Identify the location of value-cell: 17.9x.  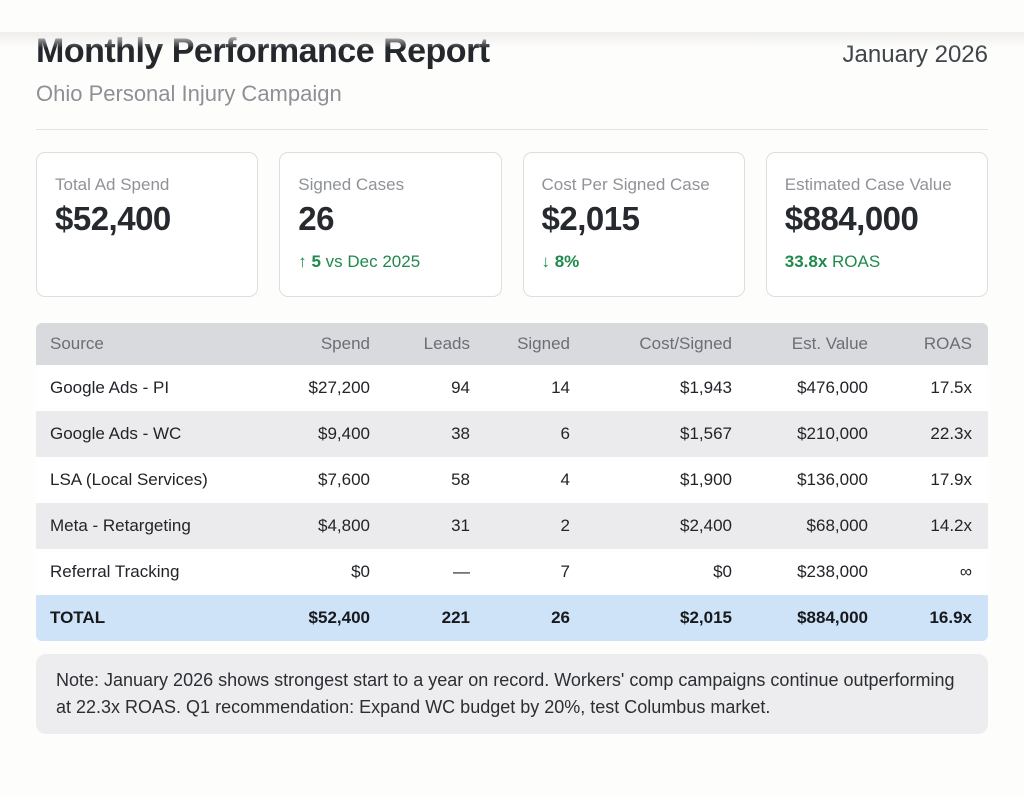
(936, 480).